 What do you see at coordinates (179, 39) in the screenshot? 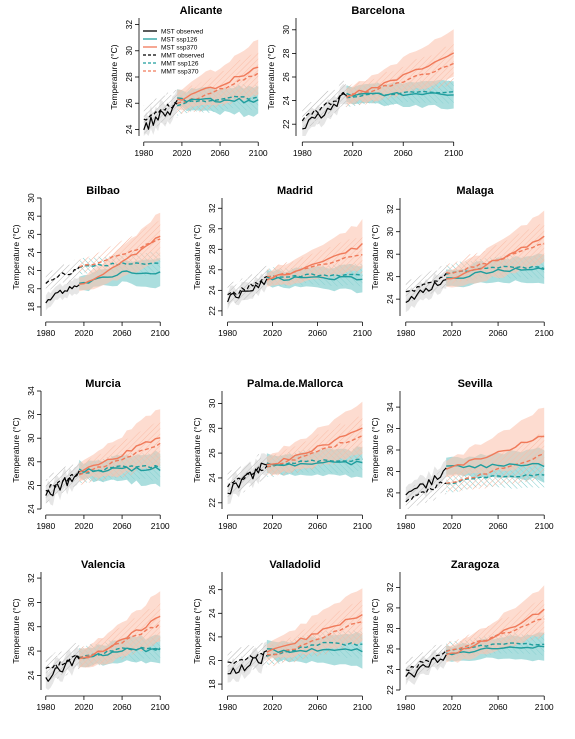
I see `legend-label: MST ssp126` at bounding box center [179, 39].